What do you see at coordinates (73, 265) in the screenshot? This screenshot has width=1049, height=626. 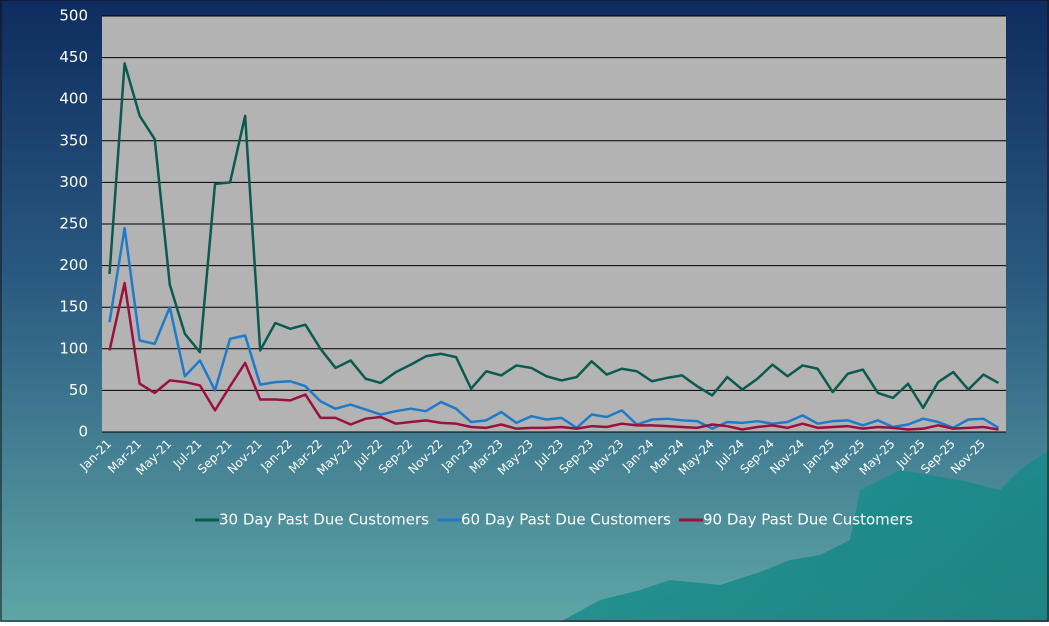 I see `y-tick-label: 200` at bounding box center [73, 265].